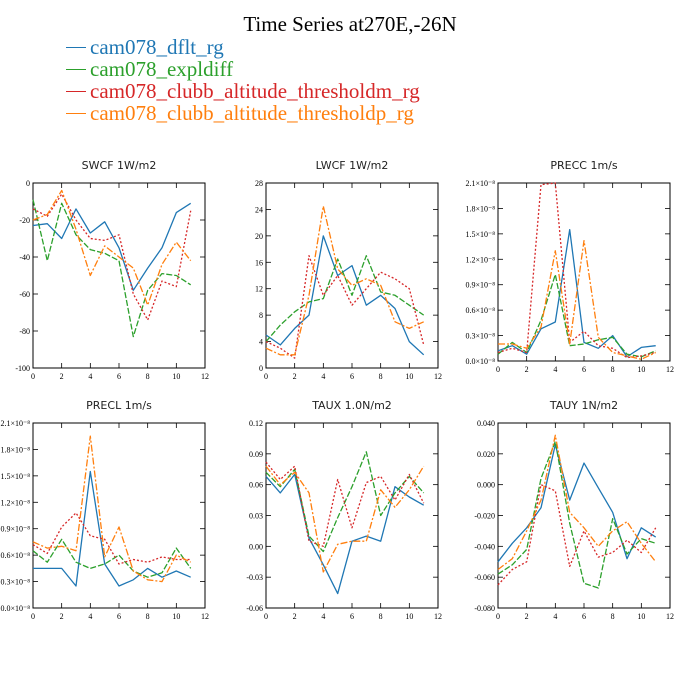 The width and height of the screenshot is (700, 700). I want to click on figure-title: Time Series at270E,-26N, so click(350, 24).